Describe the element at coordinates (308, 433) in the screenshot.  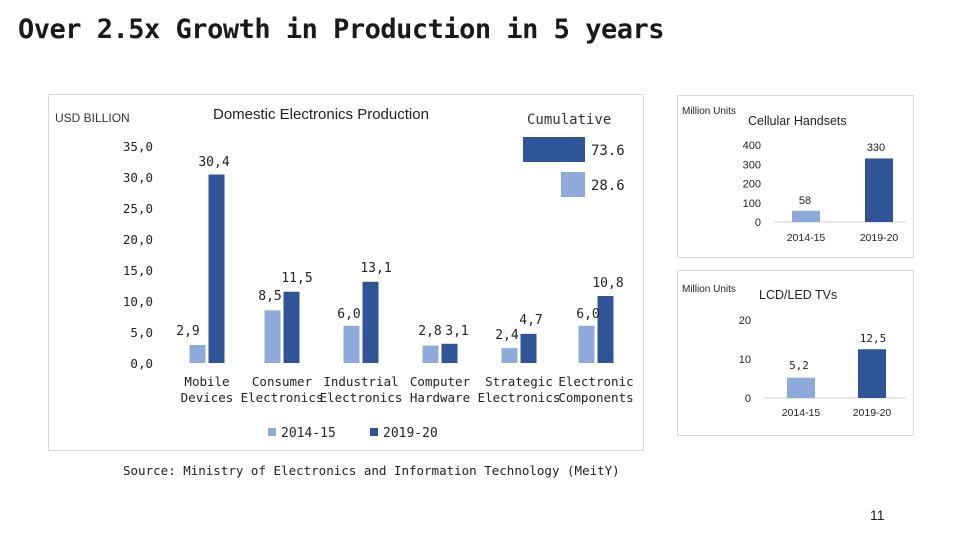
I see `legend-label-2014-15: 2014-15` at that location.